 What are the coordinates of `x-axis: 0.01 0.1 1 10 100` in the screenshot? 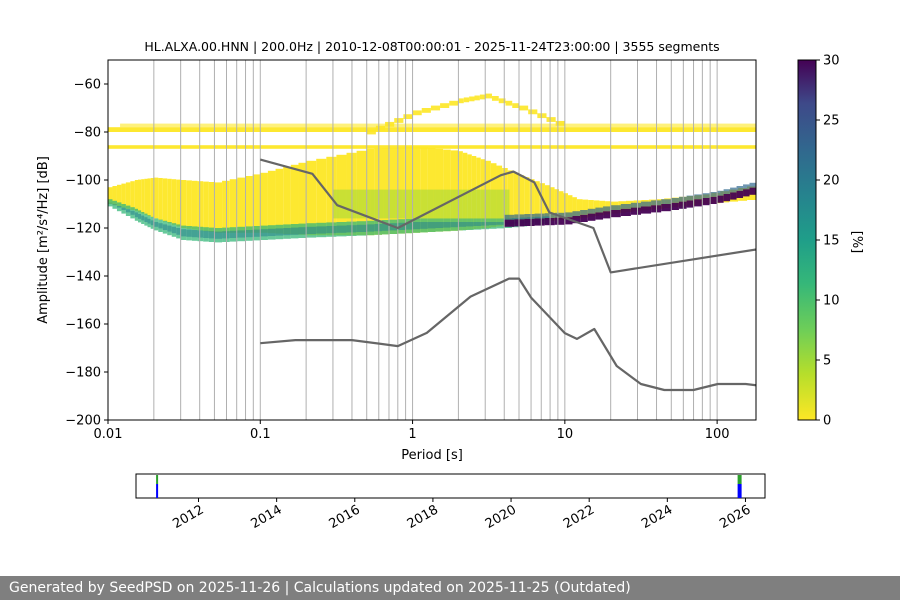 It's located at (412, 431).